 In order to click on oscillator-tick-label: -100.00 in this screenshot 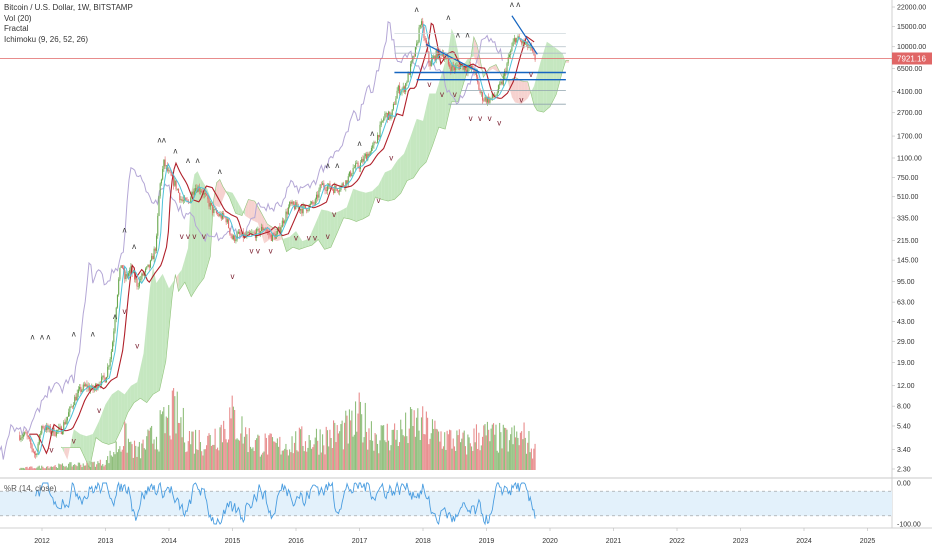, I will do `click(909, 525)`.